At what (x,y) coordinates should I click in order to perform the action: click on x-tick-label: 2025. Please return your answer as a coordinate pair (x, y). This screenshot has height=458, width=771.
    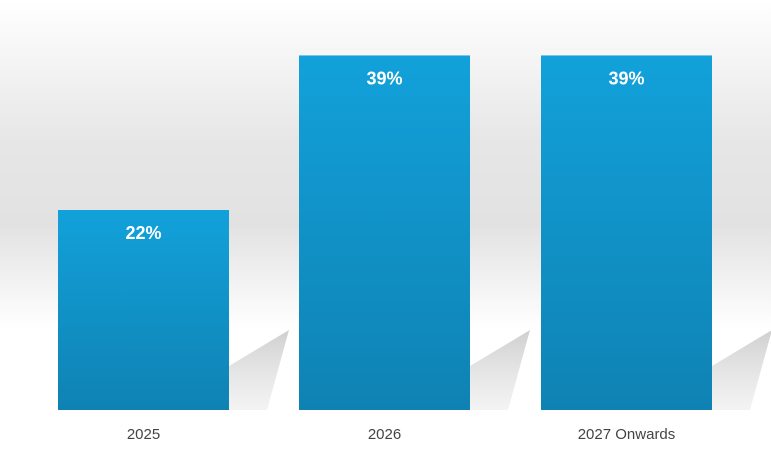
    Looking at the image, I should click on (143, 434).